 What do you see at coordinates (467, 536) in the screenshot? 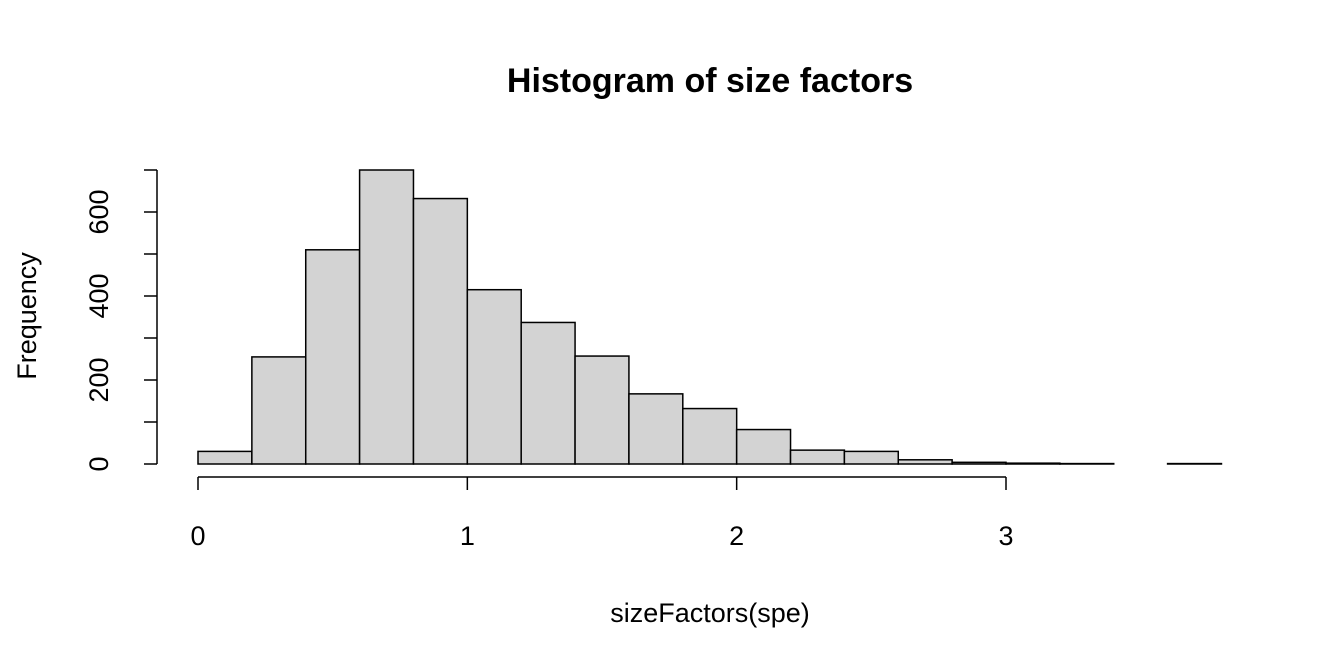
I see `x-tick-label: 1` at bounding box center [467, 536].